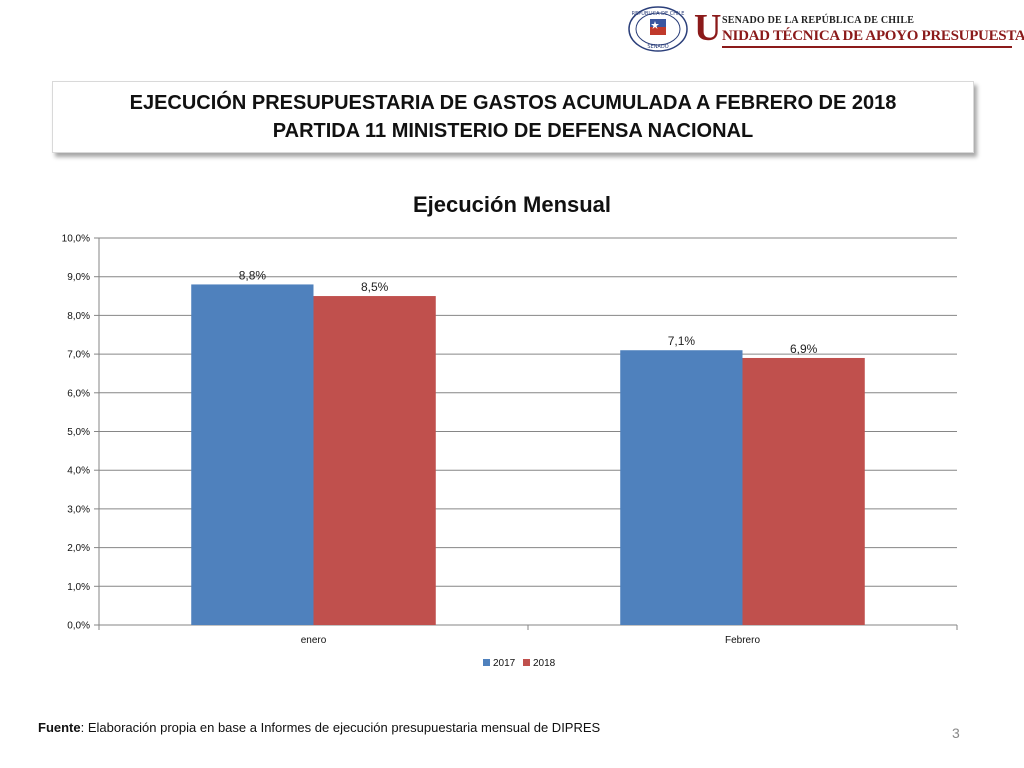 This screenshot has width=1024, height=768. I want to click on data-label: 8,8%, so click(253, 275).